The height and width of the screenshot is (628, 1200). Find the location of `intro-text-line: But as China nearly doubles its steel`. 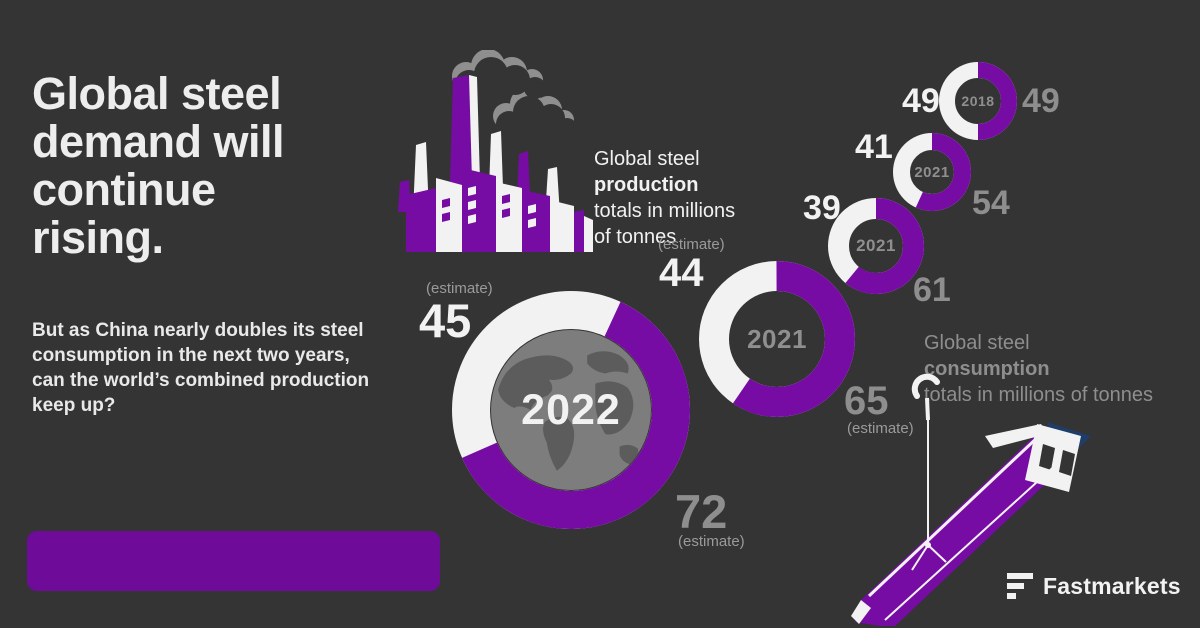

intro-text-line: But as China nearly doubles its steel is located at coordinates (198, 330).